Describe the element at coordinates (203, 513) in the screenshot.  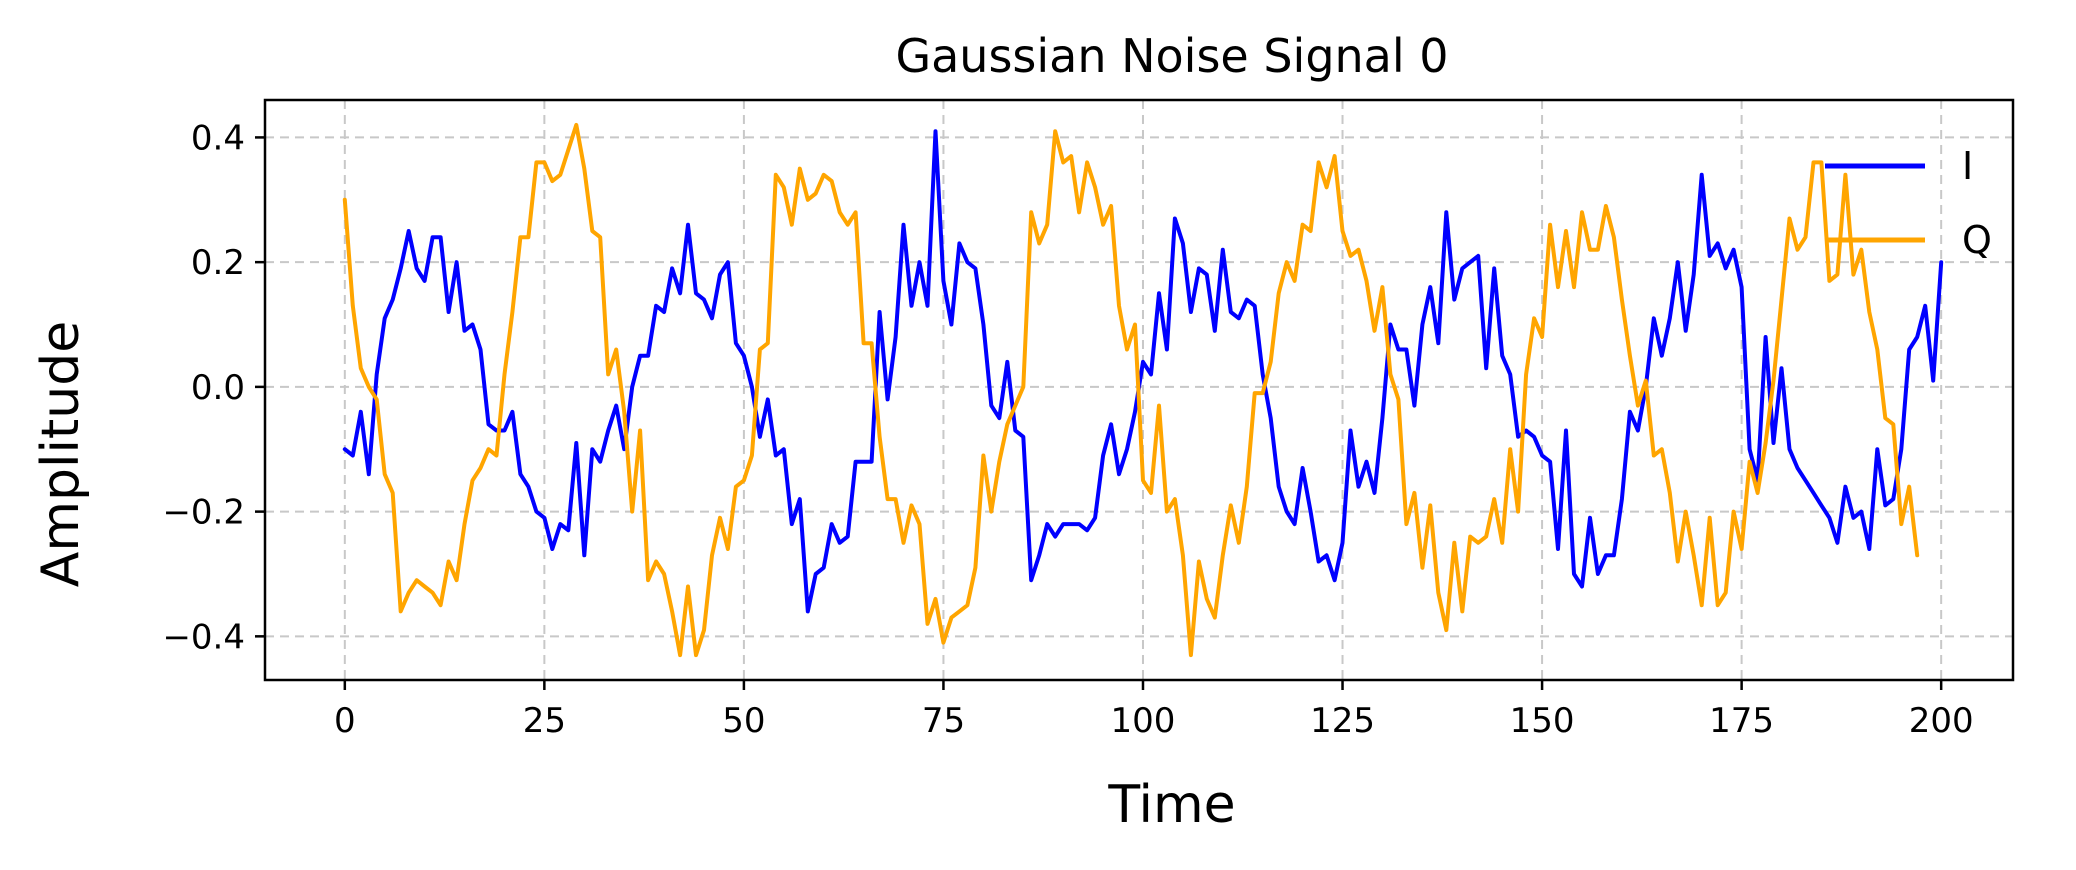
I see `y-tick-label: −0.2` at that location.